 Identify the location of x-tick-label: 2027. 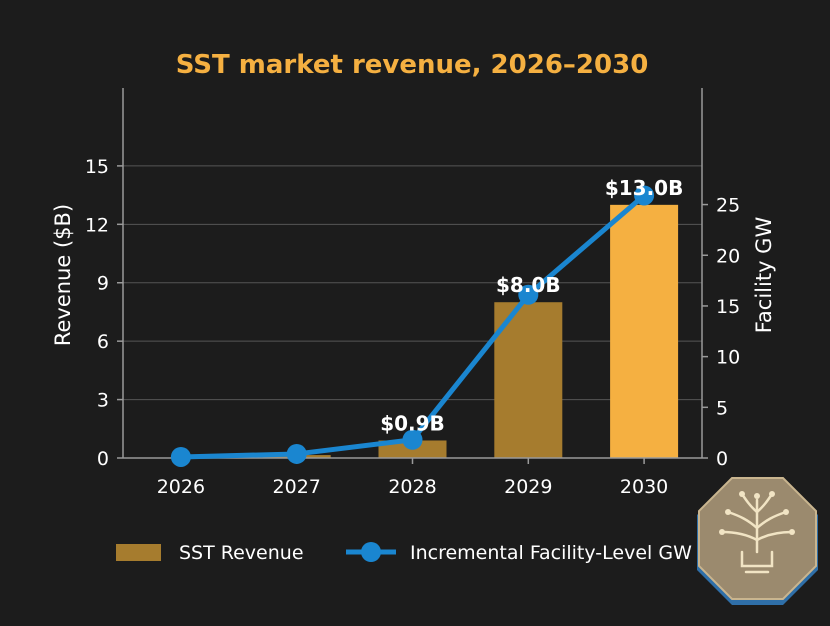
(297, 487).